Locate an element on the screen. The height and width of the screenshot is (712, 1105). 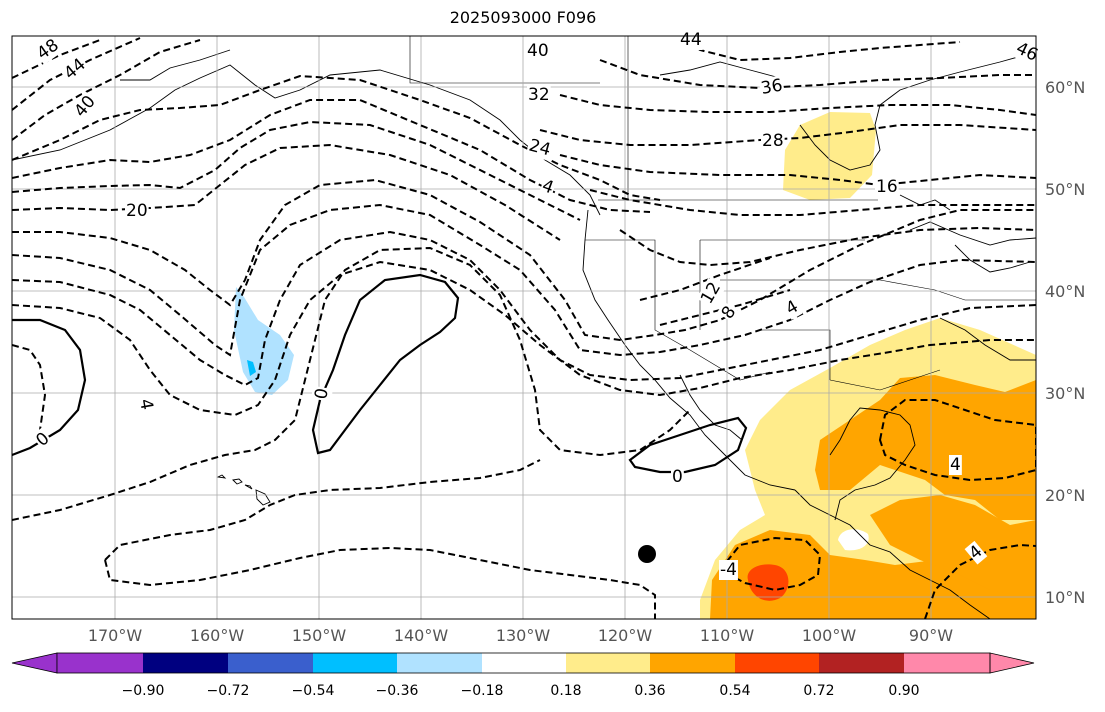
lat-label: 60°N is located at coordinates (1065, 87).